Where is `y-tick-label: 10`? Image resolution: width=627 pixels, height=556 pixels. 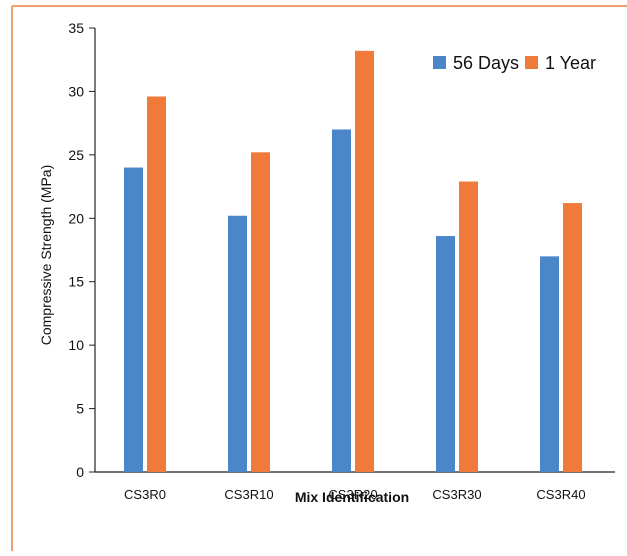
y-tick-label: 10 is located at coordinates (76, 345).